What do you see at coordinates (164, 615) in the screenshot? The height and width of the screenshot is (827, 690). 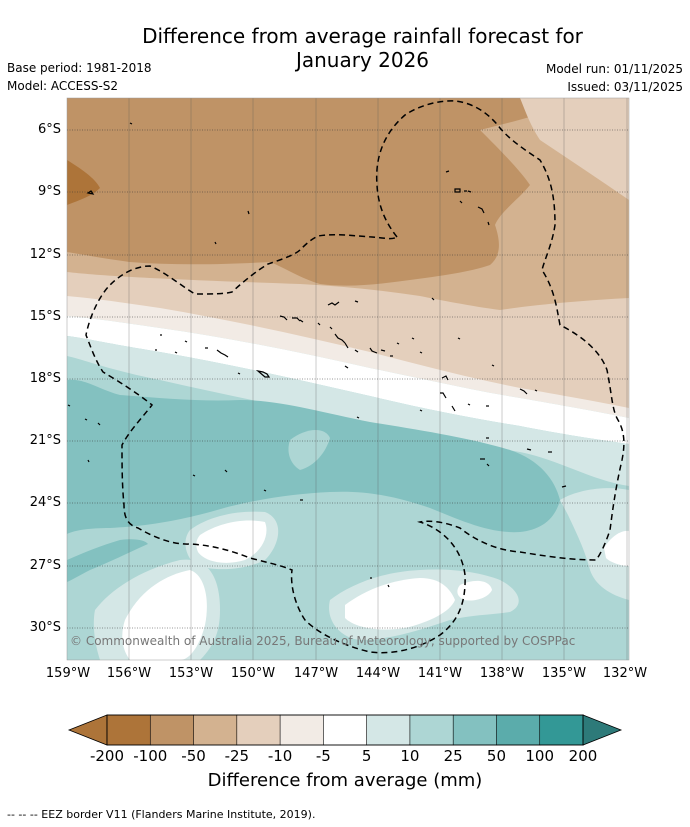 I see `neutral-patch-sw` at bounding box center [164, 615].